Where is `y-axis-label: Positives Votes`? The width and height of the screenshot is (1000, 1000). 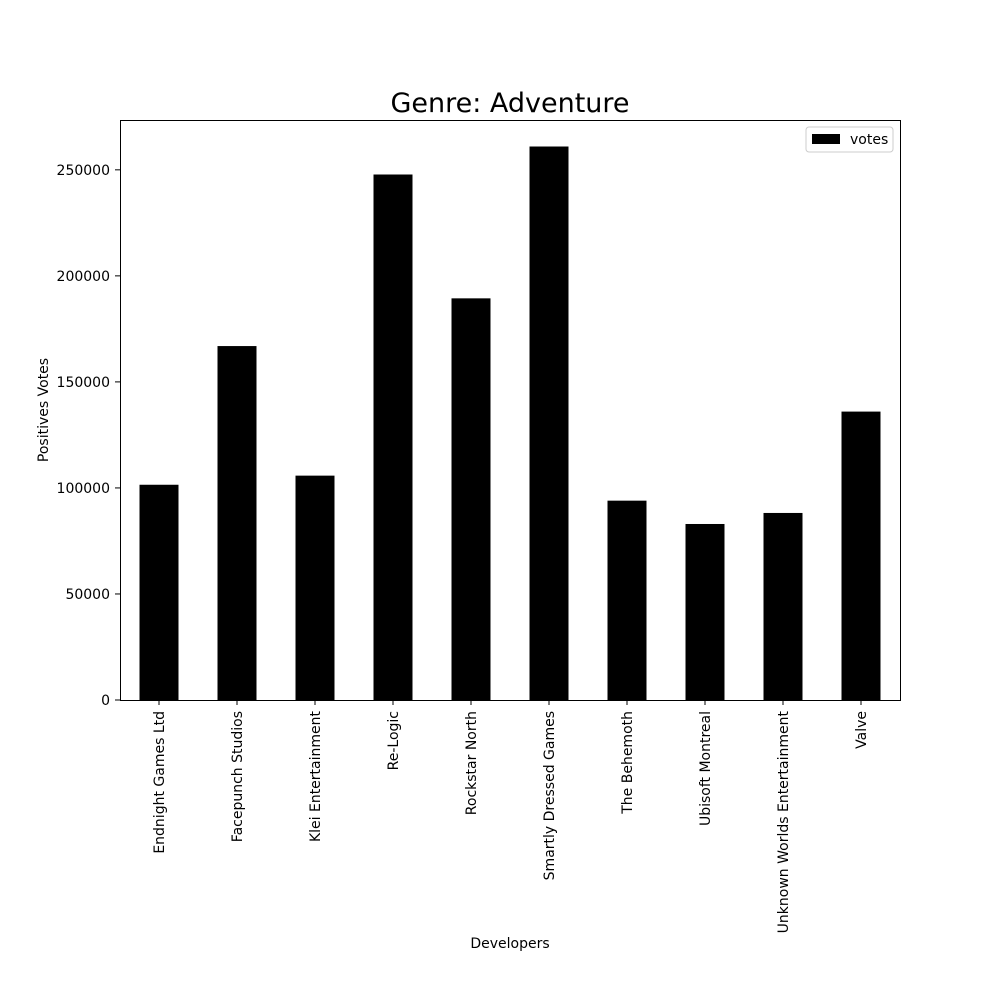
y-axis-label: Positives Votes is located at coordinates (44, 410).